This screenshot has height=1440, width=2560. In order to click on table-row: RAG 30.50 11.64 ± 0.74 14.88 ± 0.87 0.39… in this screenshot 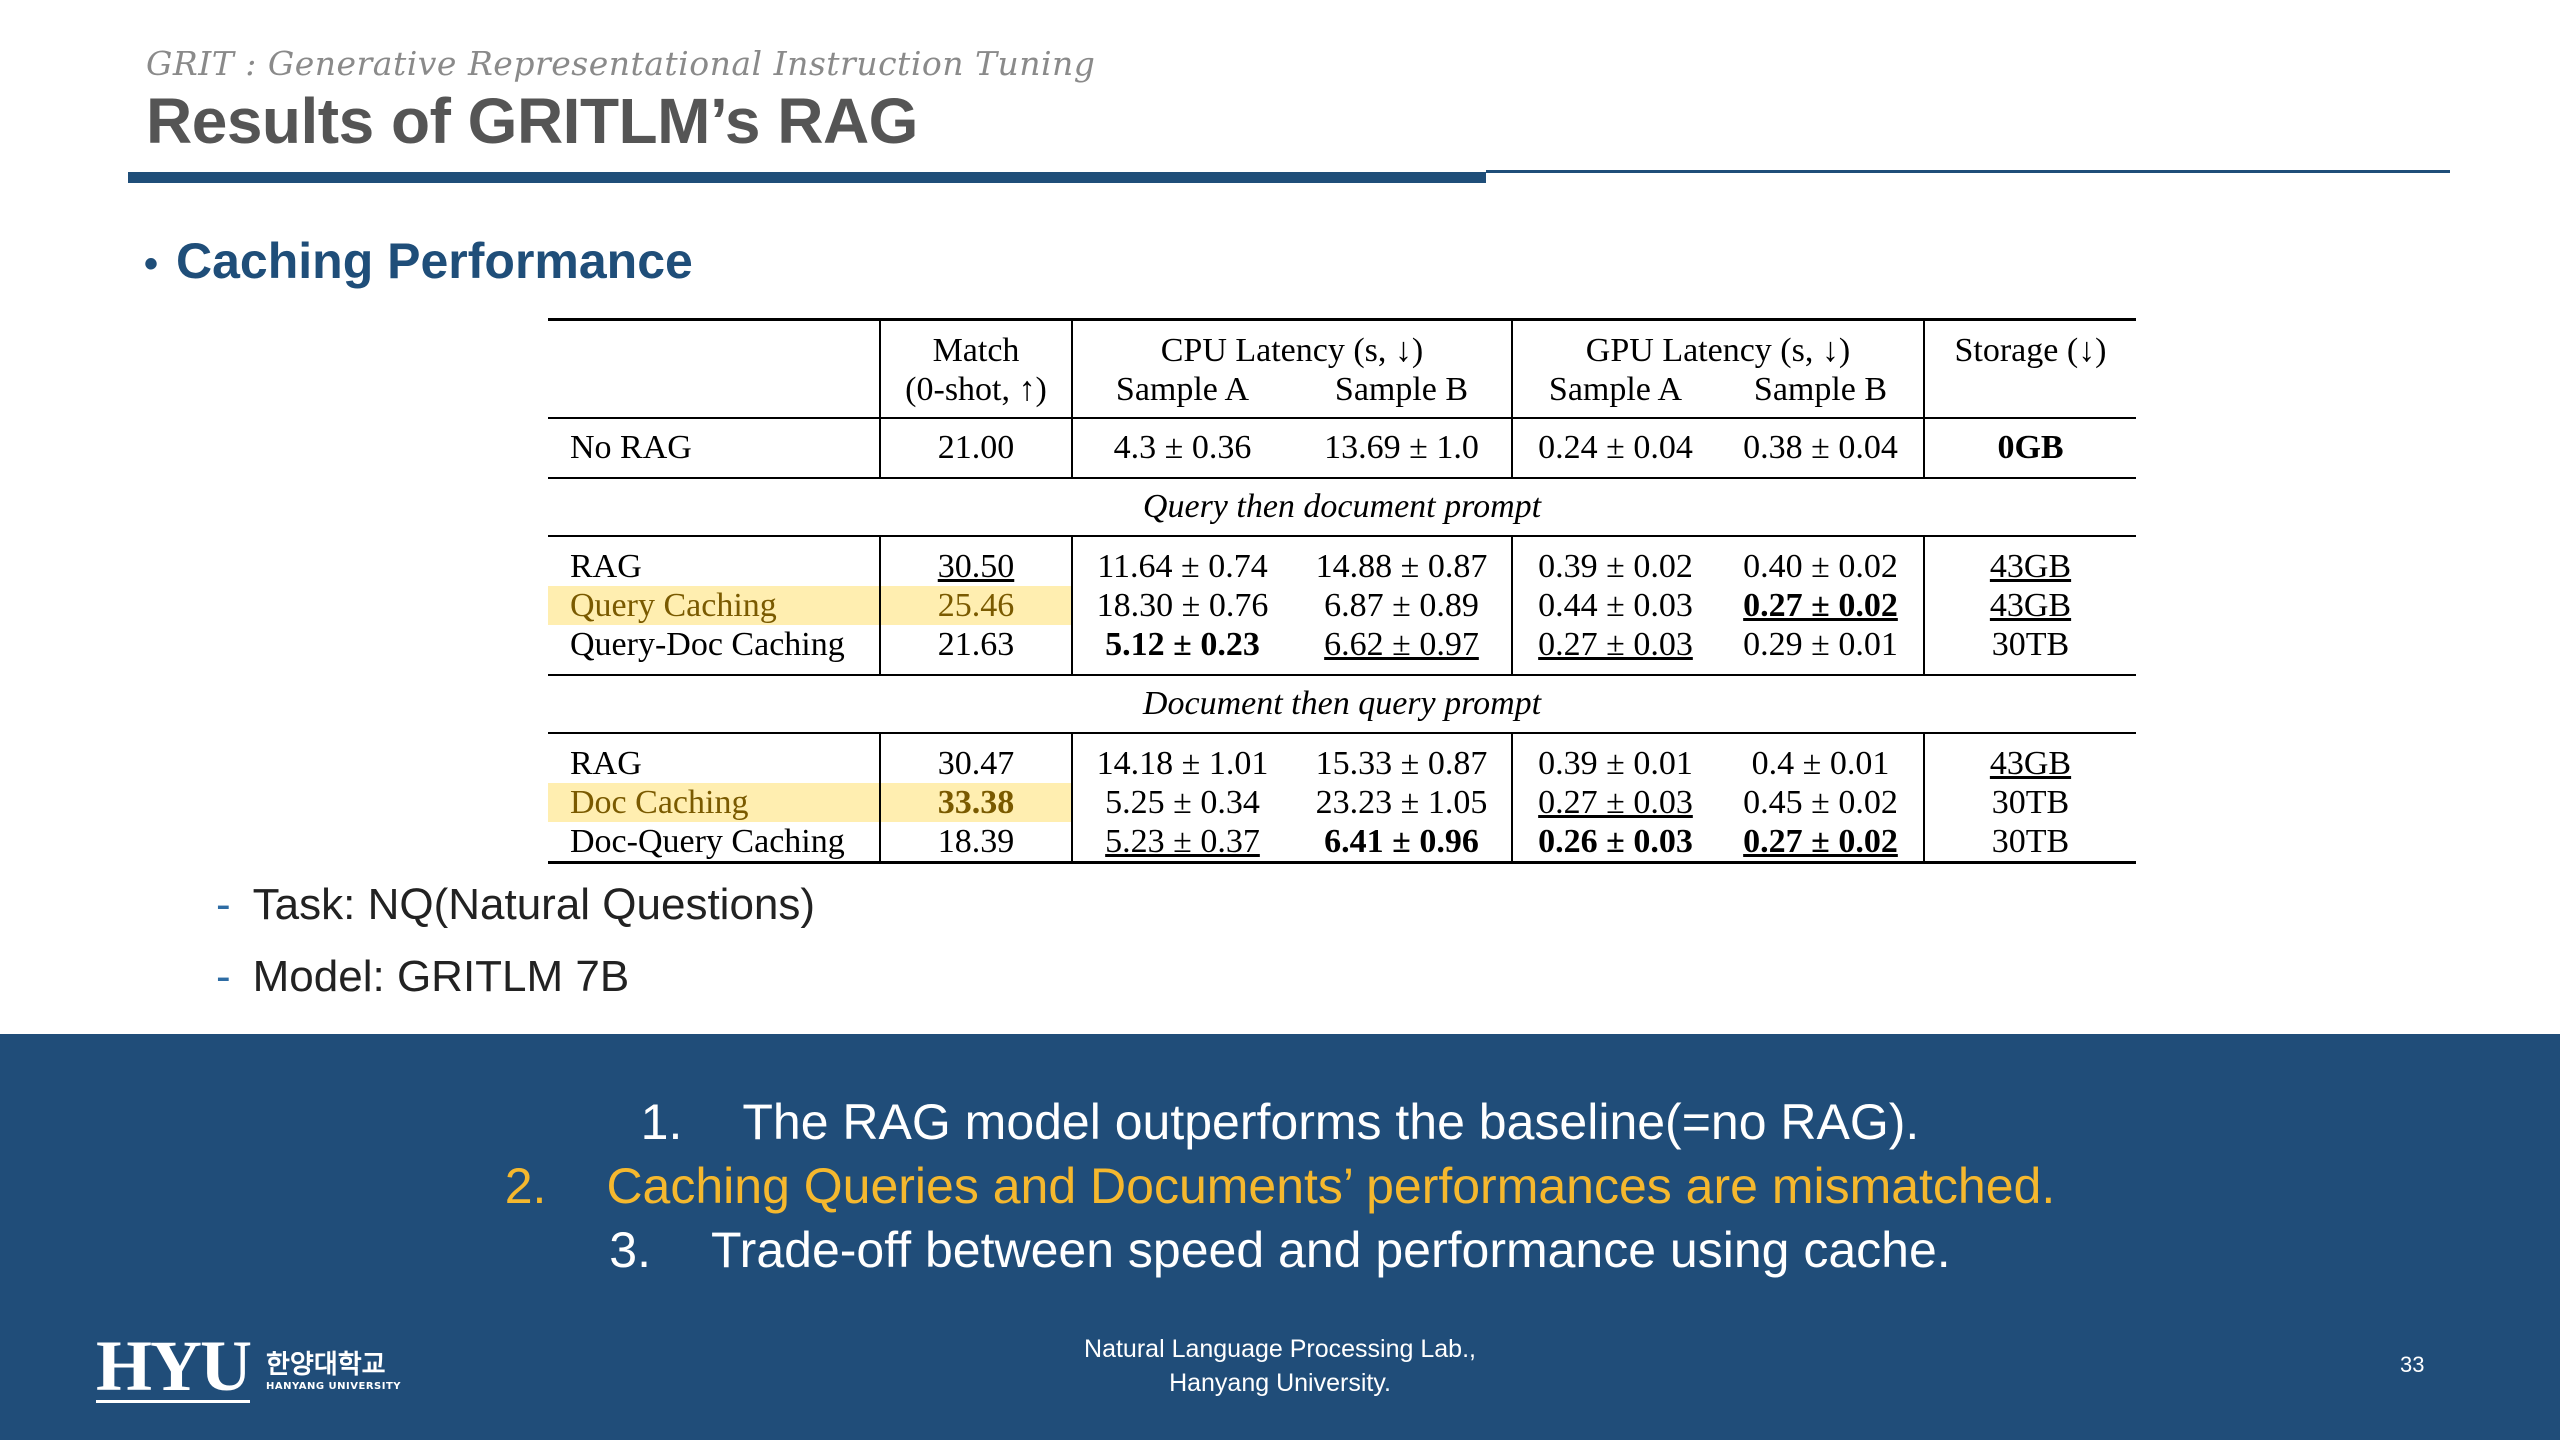, I will do `click(1342, 566)`.